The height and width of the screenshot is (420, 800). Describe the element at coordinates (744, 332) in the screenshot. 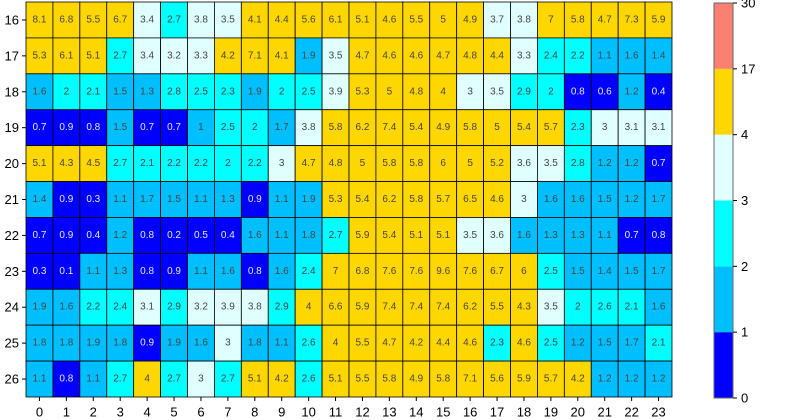

I see `colorbar-tick-label: 1` at that location.